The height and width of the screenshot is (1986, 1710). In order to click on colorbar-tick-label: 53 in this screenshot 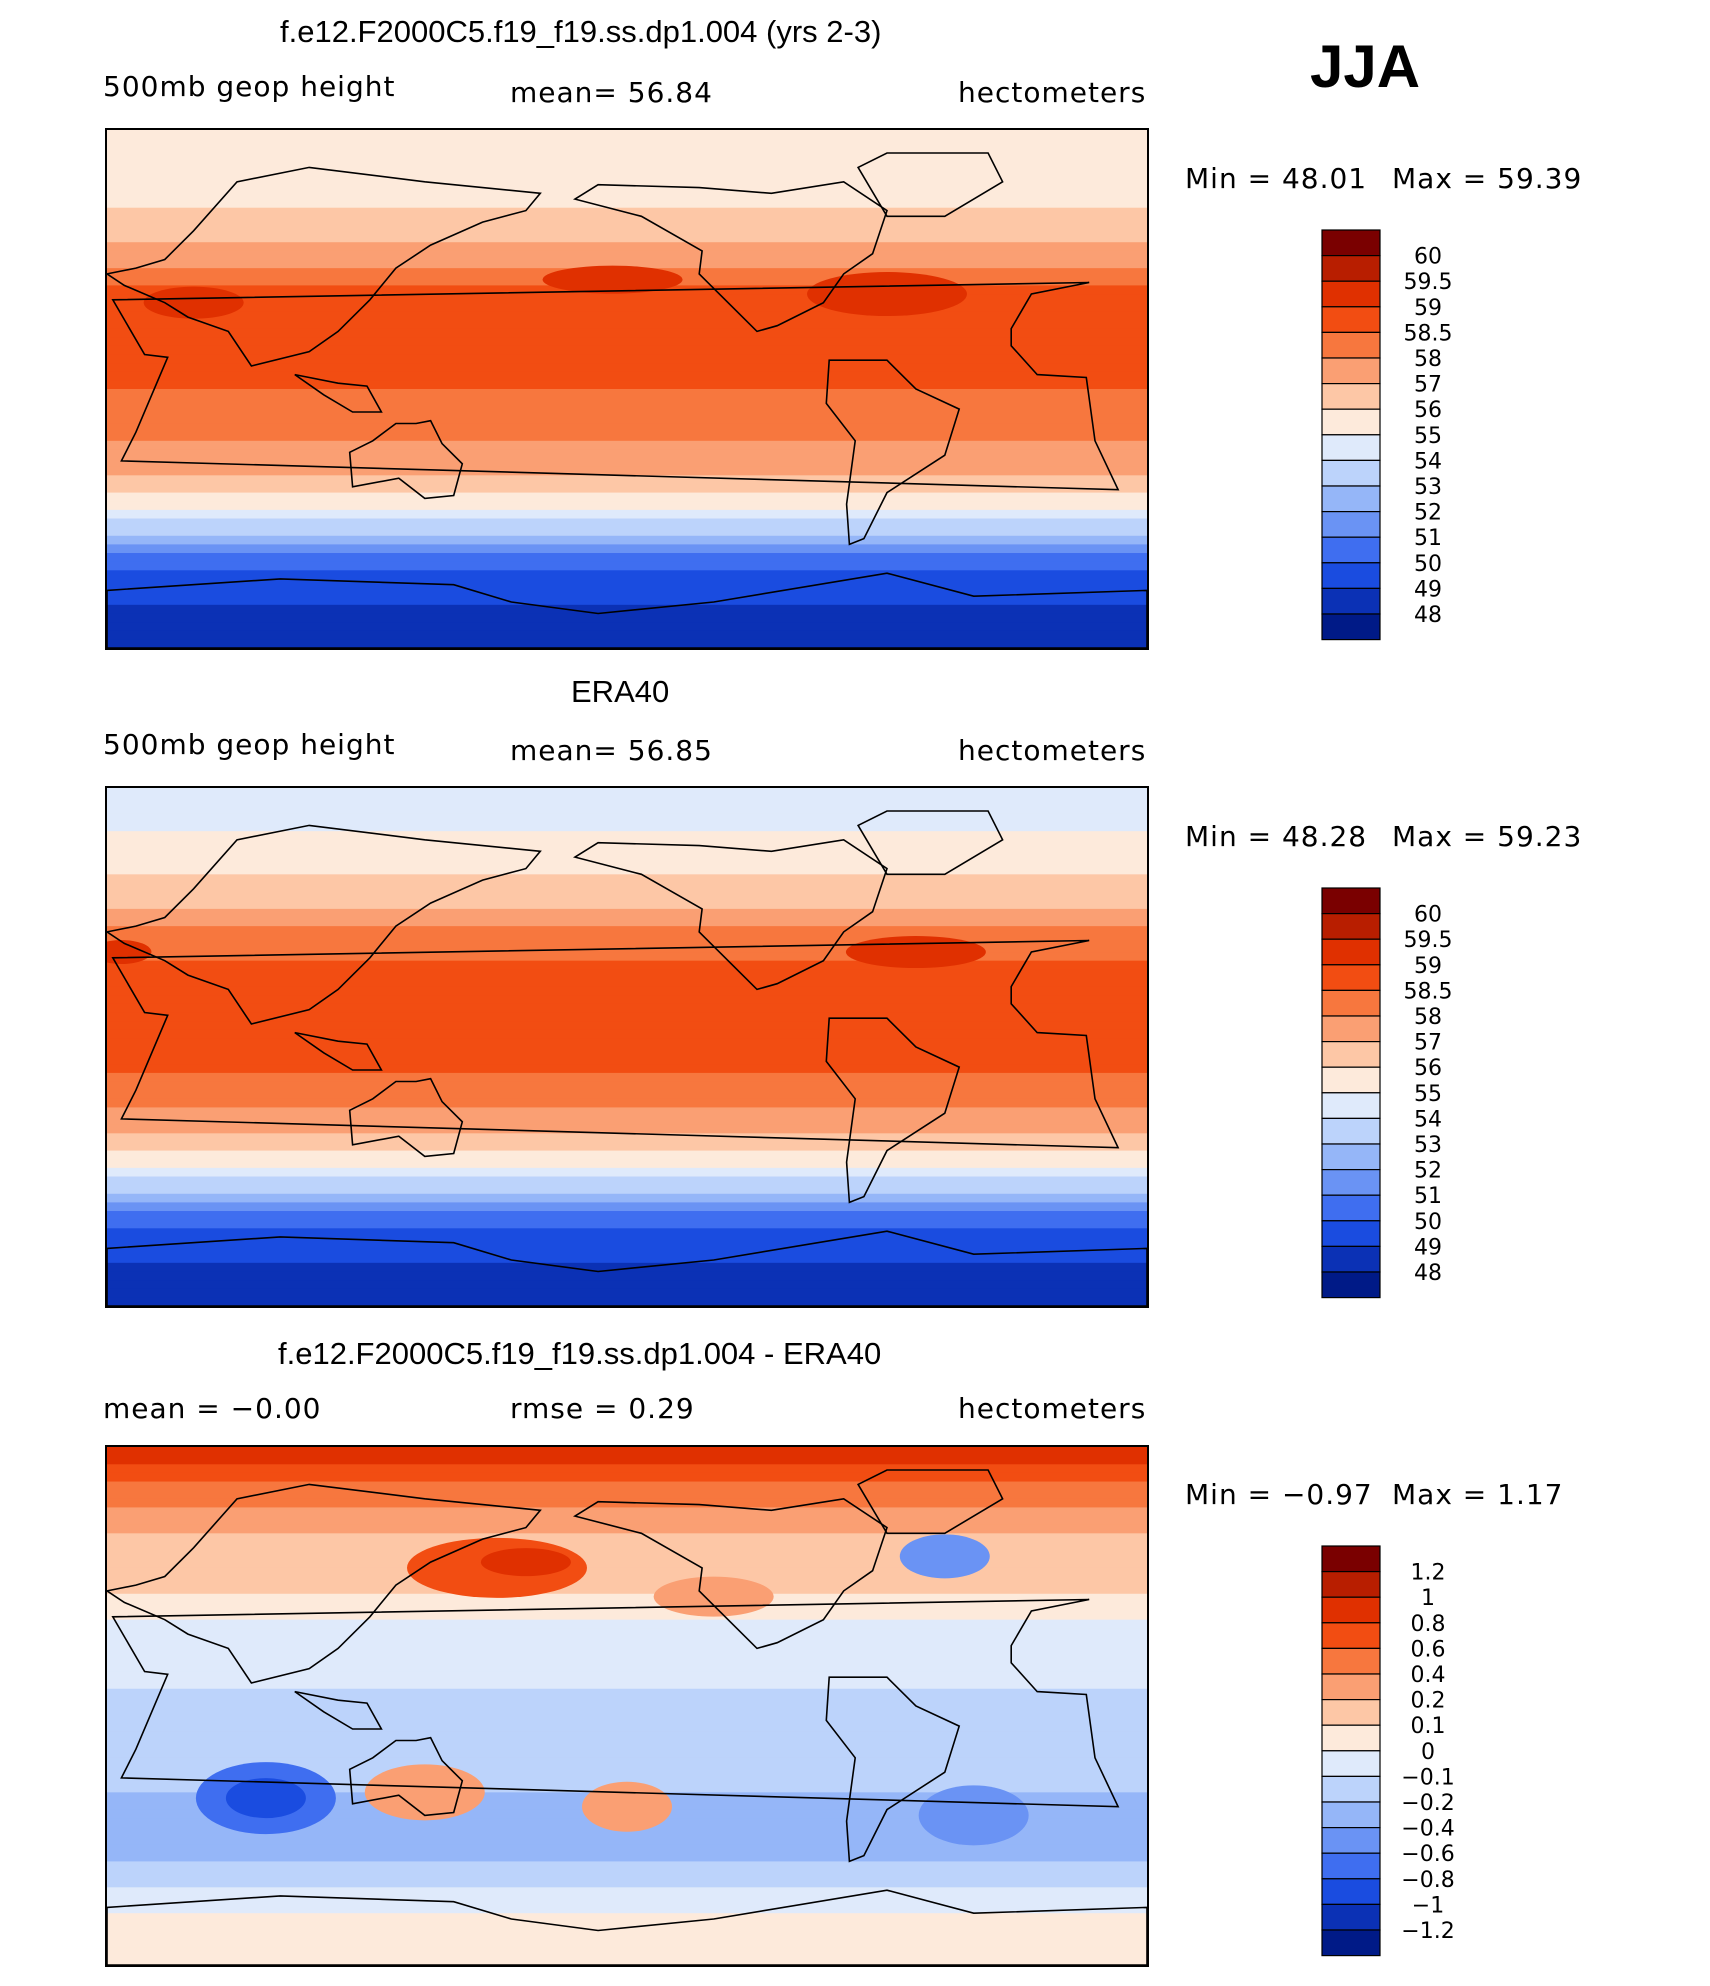, I will do `click(1428, 487)`.